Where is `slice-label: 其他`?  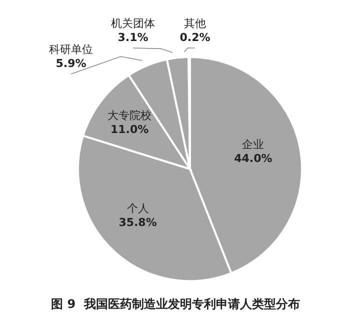
slice-label: 其他 is located at coordinates (195, 23).